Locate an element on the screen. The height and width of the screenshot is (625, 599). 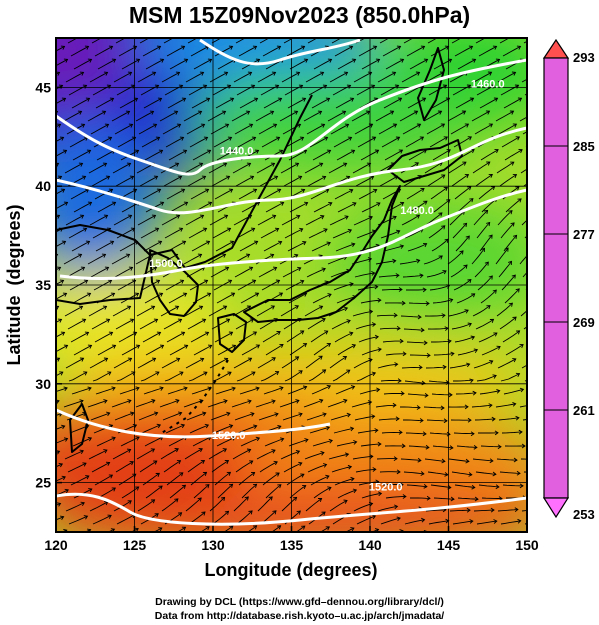
x-tick-label: 140 is located at coordinates (370, 545).